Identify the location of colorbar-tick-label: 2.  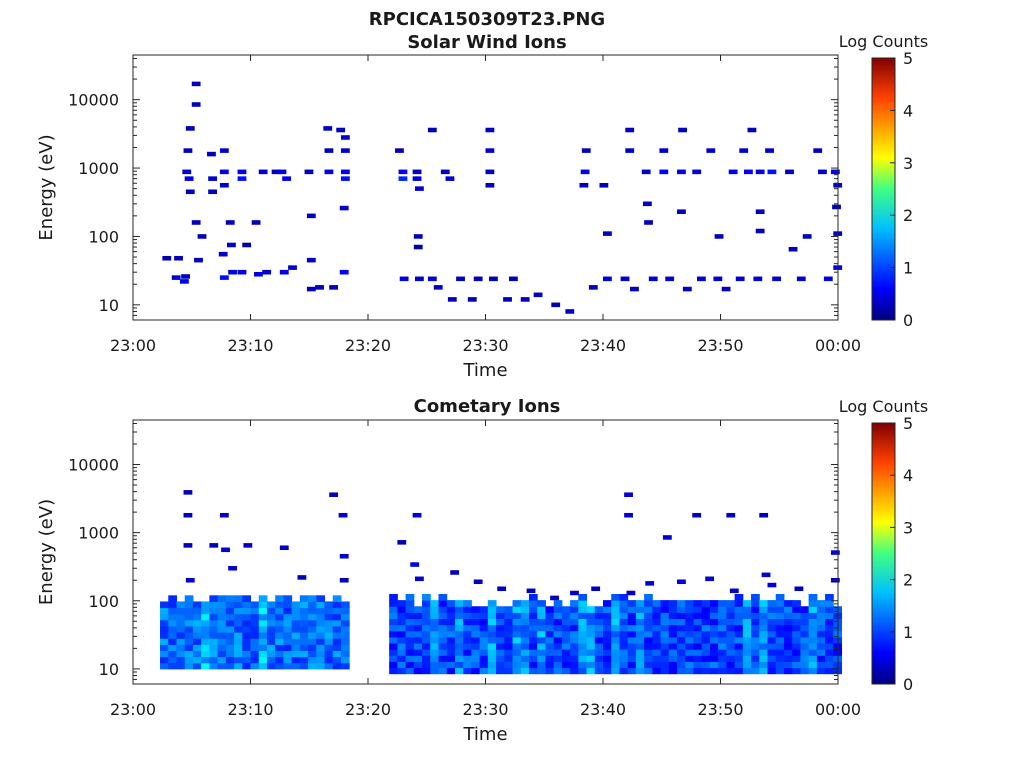
(908, 580).